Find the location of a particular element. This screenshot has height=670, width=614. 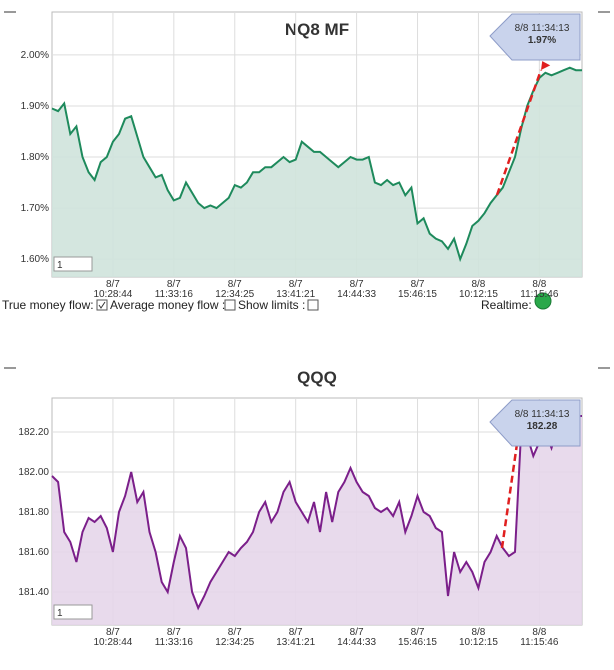

realtime-indicator is located at coordinates (543, 301).